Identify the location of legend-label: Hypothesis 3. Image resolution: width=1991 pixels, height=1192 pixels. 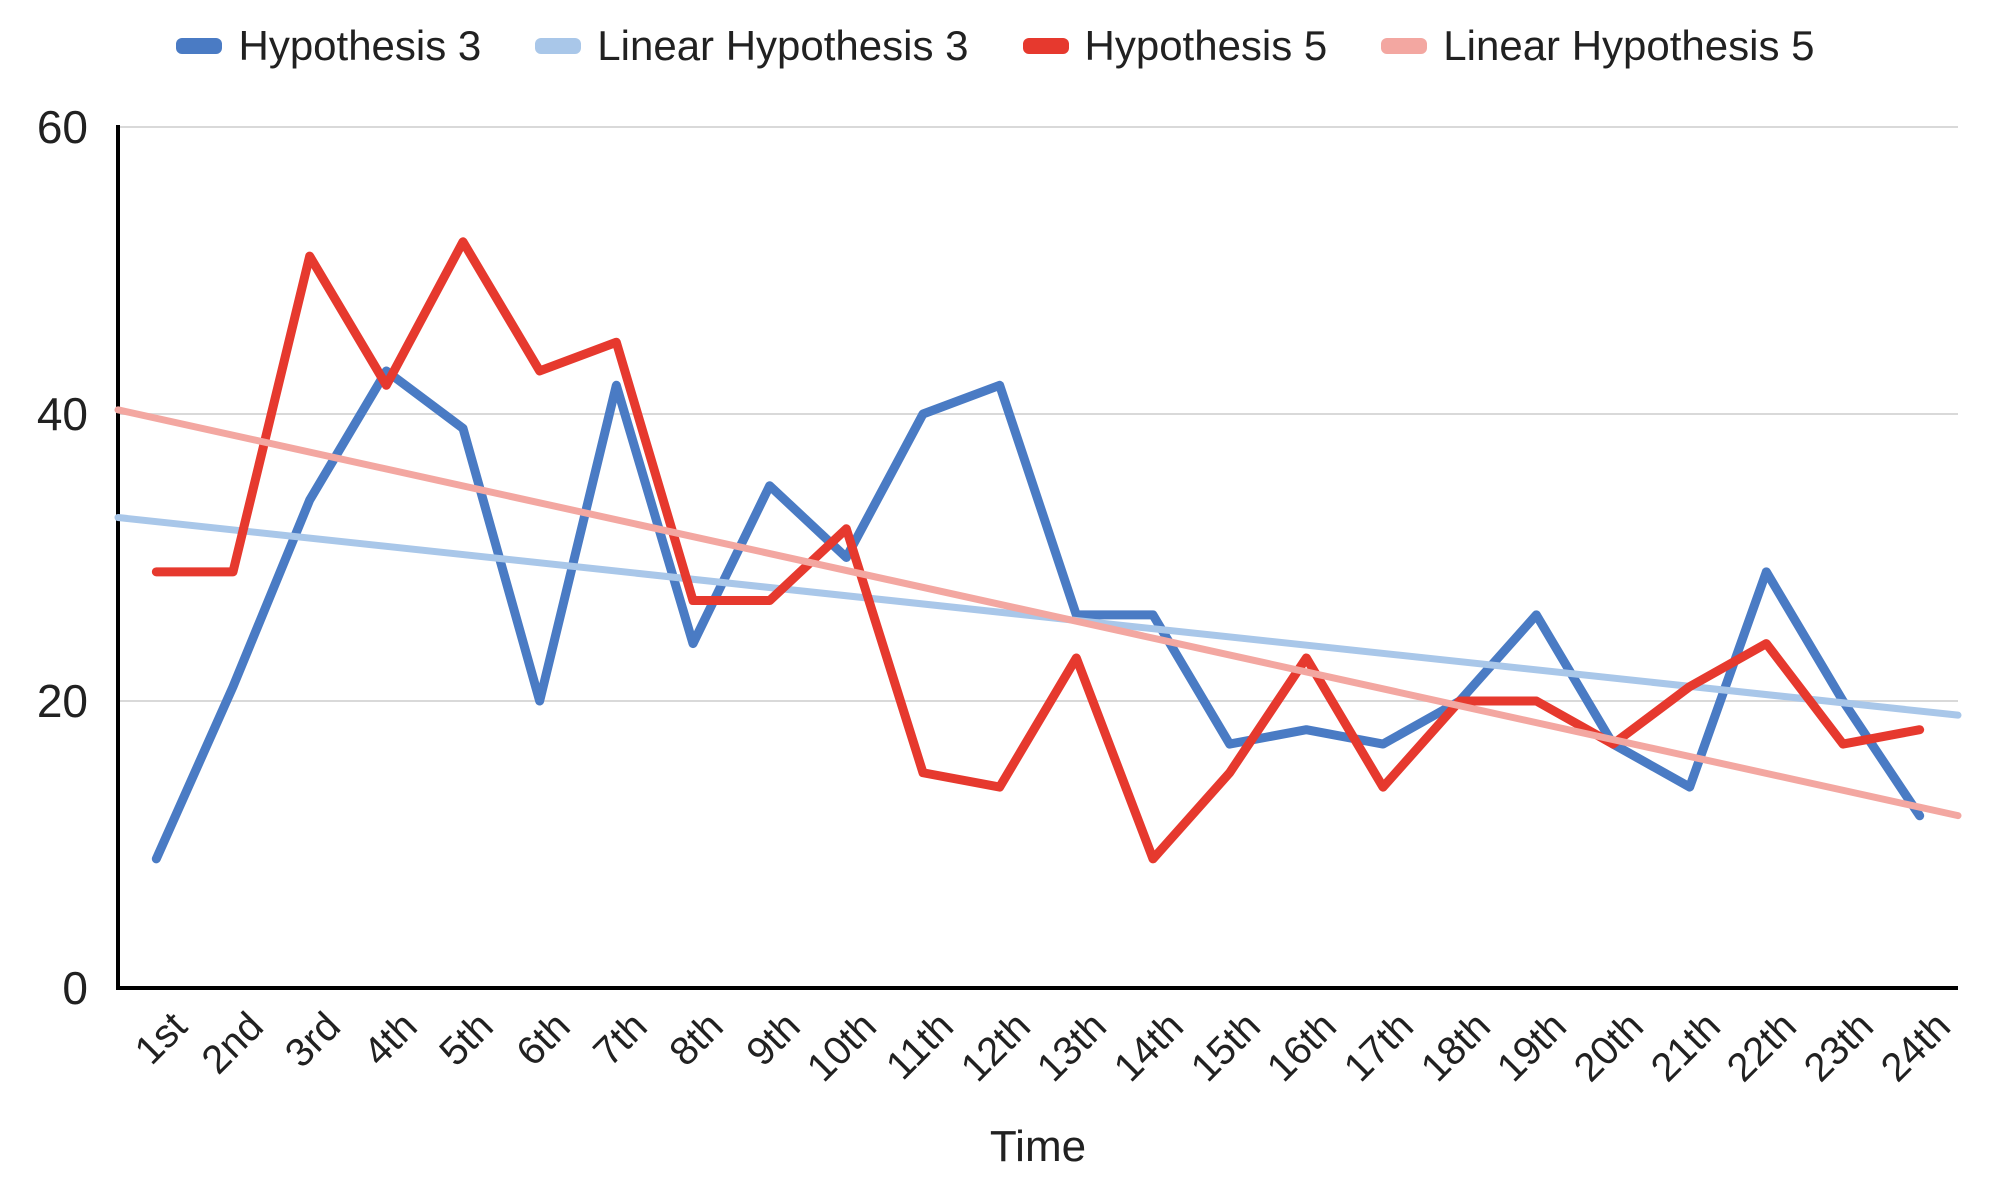
(360, 45).